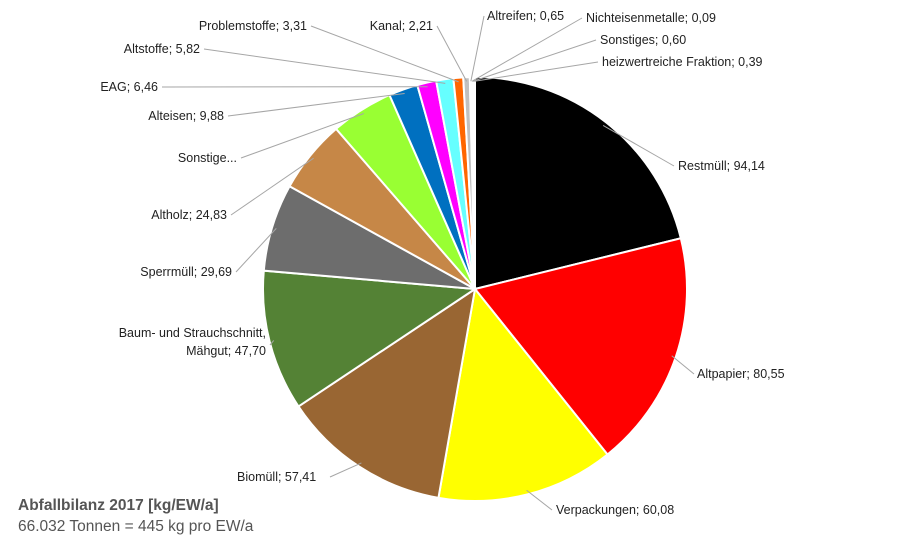 Image resolution: width=900 pixels, height=547 pixels. Describe the element at coordinates (523, 394) in the screenshot. I see `pie-slice-verpackungen` at that location.